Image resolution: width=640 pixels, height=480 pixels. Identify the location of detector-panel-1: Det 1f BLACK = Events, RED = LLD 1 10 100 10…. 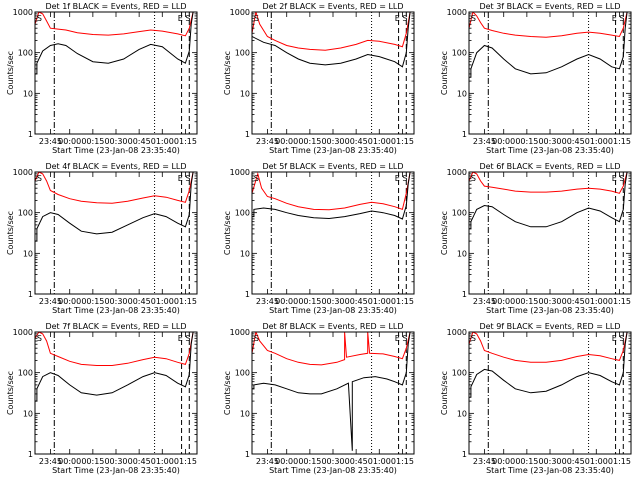
(102, 78).